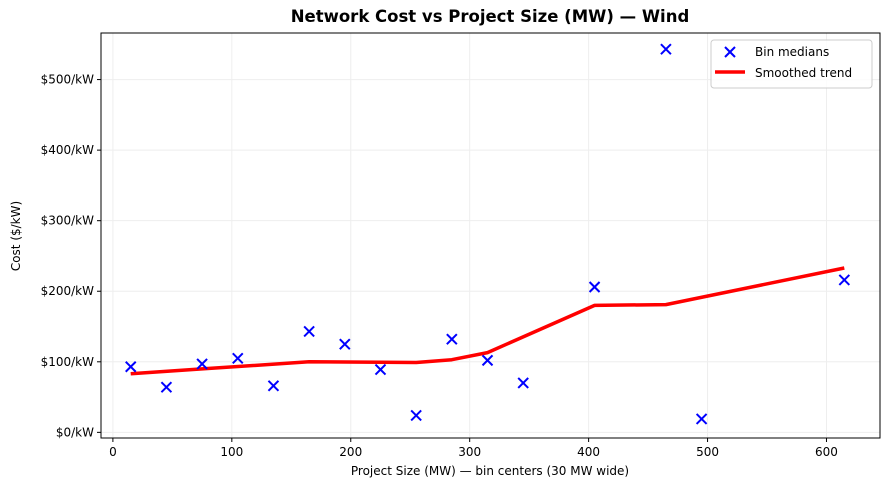  I want to click on legend-marker-x-icon, so click(730, 52).